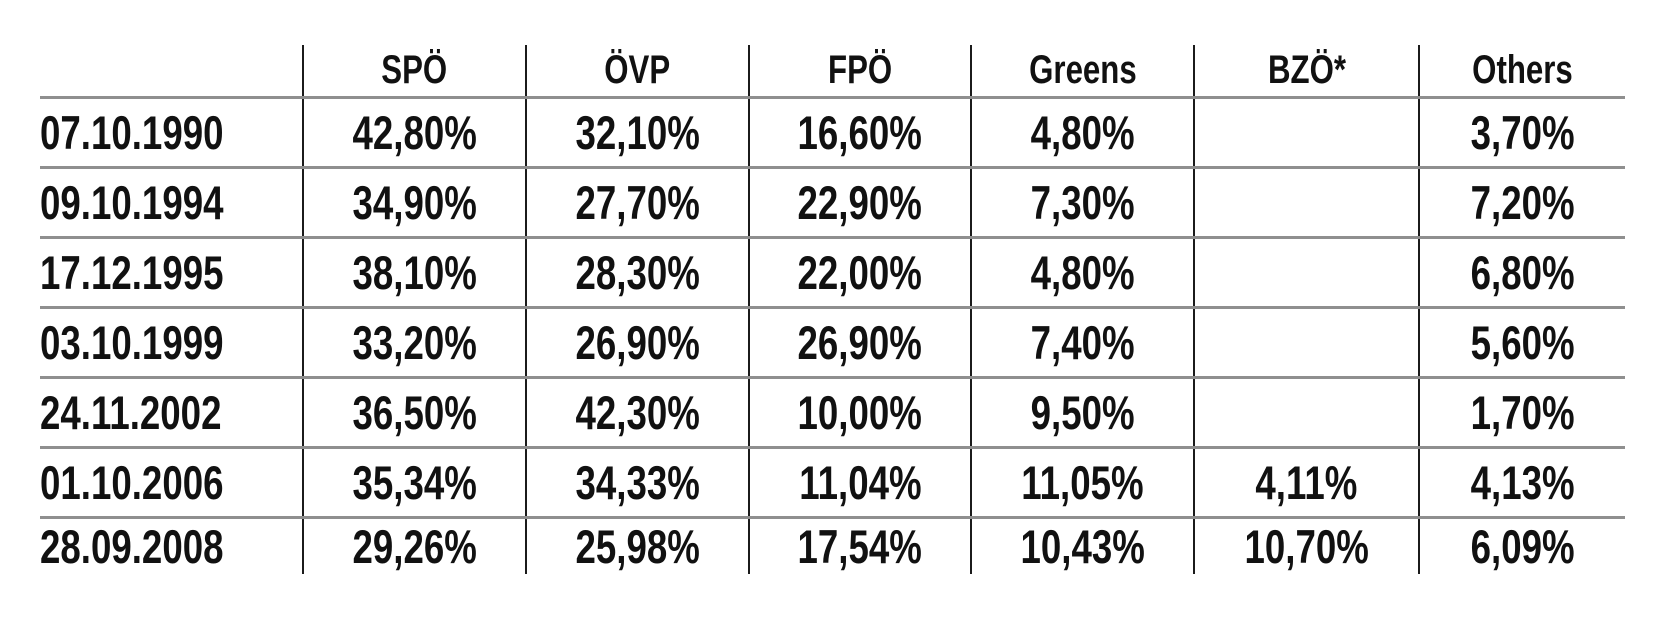 The height and width of the screenshot is (622, 1666). I want to click on value-cell-ovp: 42,30%, so click(637, 411).